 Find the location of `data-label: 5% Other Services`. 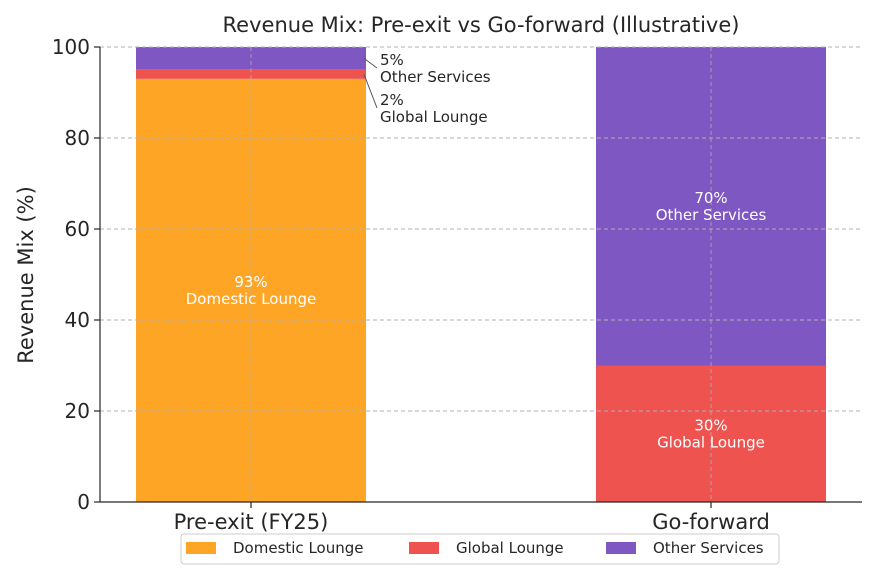

data-label: 5% Other Services is located at coordinates (435, 68).